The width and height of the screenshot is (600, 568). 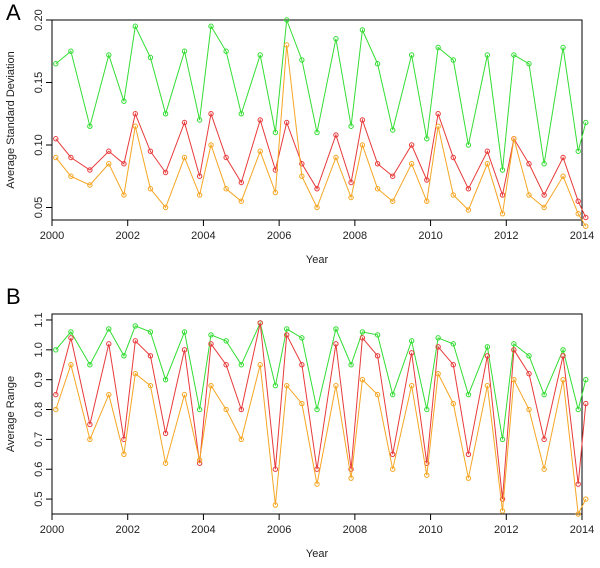 I want to click on x-tick-label: 2006, so click(x=279, y=236).